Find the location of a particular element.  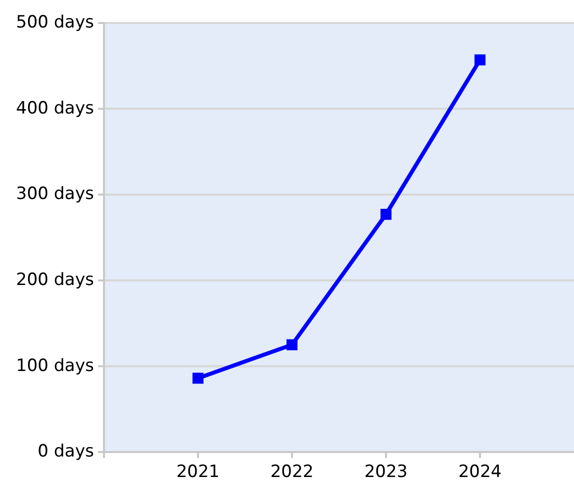

y-tick-label: 500 days is located at coordinates (55, 22).